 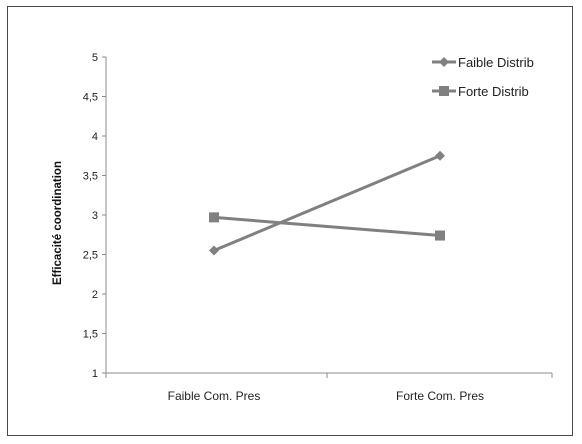 I want to click on x-axis: Faible Com. Pres Forte Com. Pres, so click(x=329, y=387).